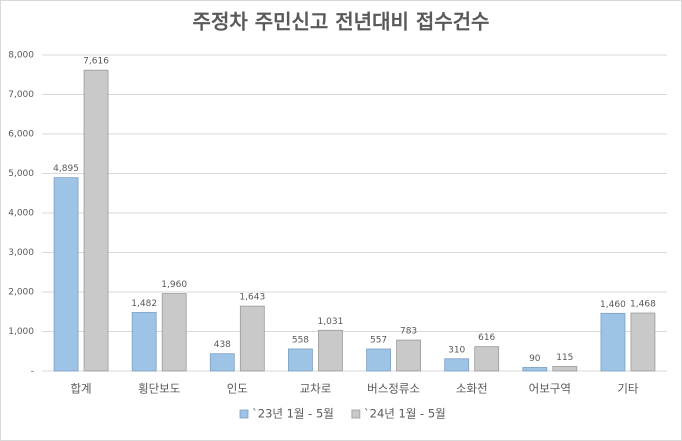 This screenshot has height=441, width=682. I want to click on chart-title: 주정차 주민신고 전년대비 접수건수, so click(341, 22).